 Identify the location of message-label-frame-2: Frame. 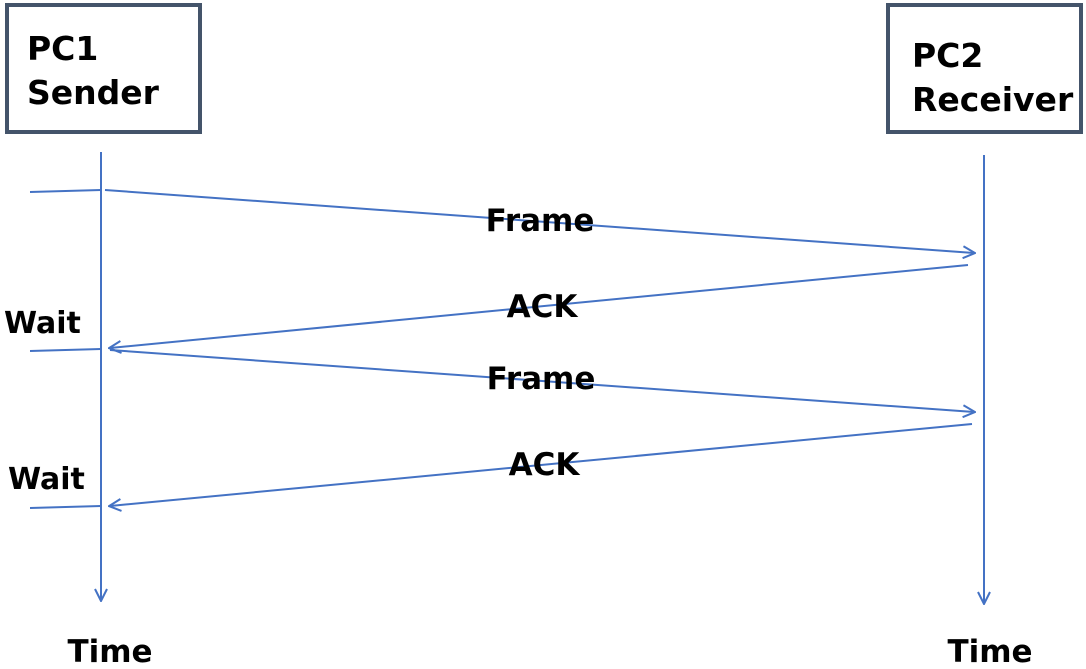
(541, 379).